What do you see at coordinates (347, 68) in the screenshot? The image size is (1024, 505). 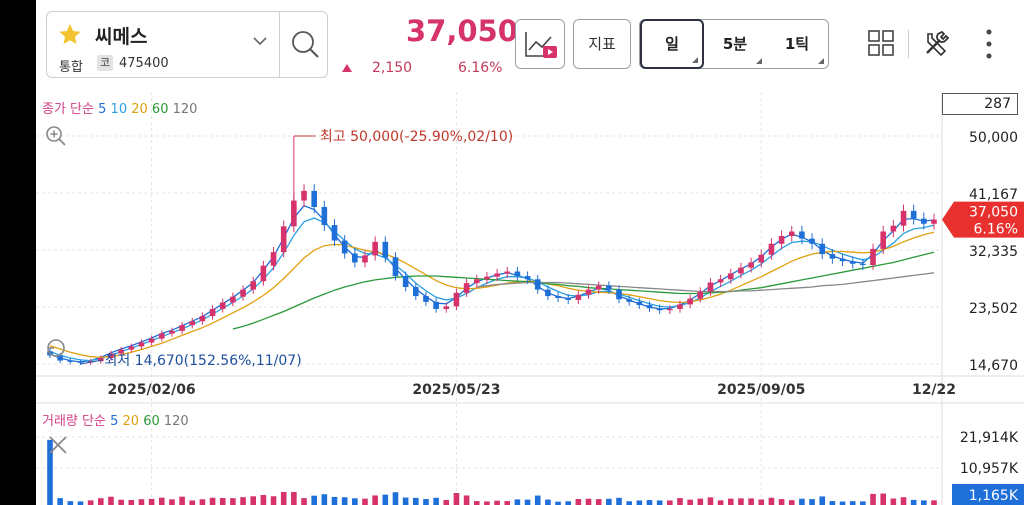 I see `up-arrow-icon` at bounding box center [347, 68].